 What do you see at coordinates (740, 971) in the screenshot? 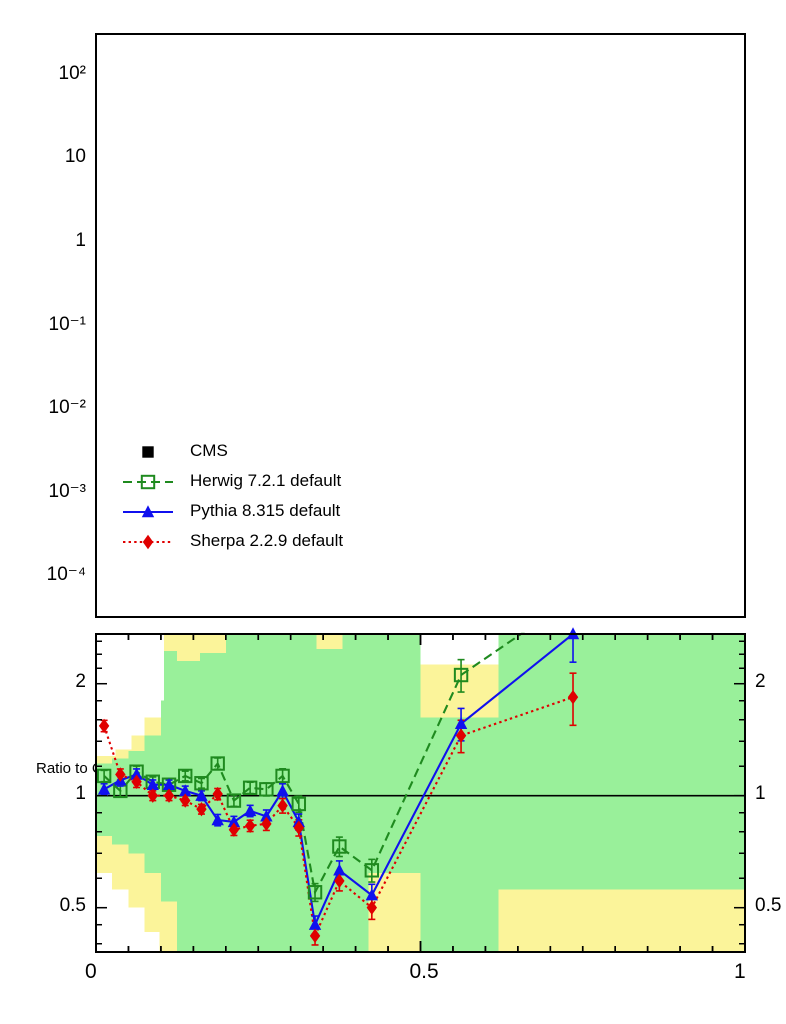
I see `x-tick-label: 1` at bounding box center [740, 971].